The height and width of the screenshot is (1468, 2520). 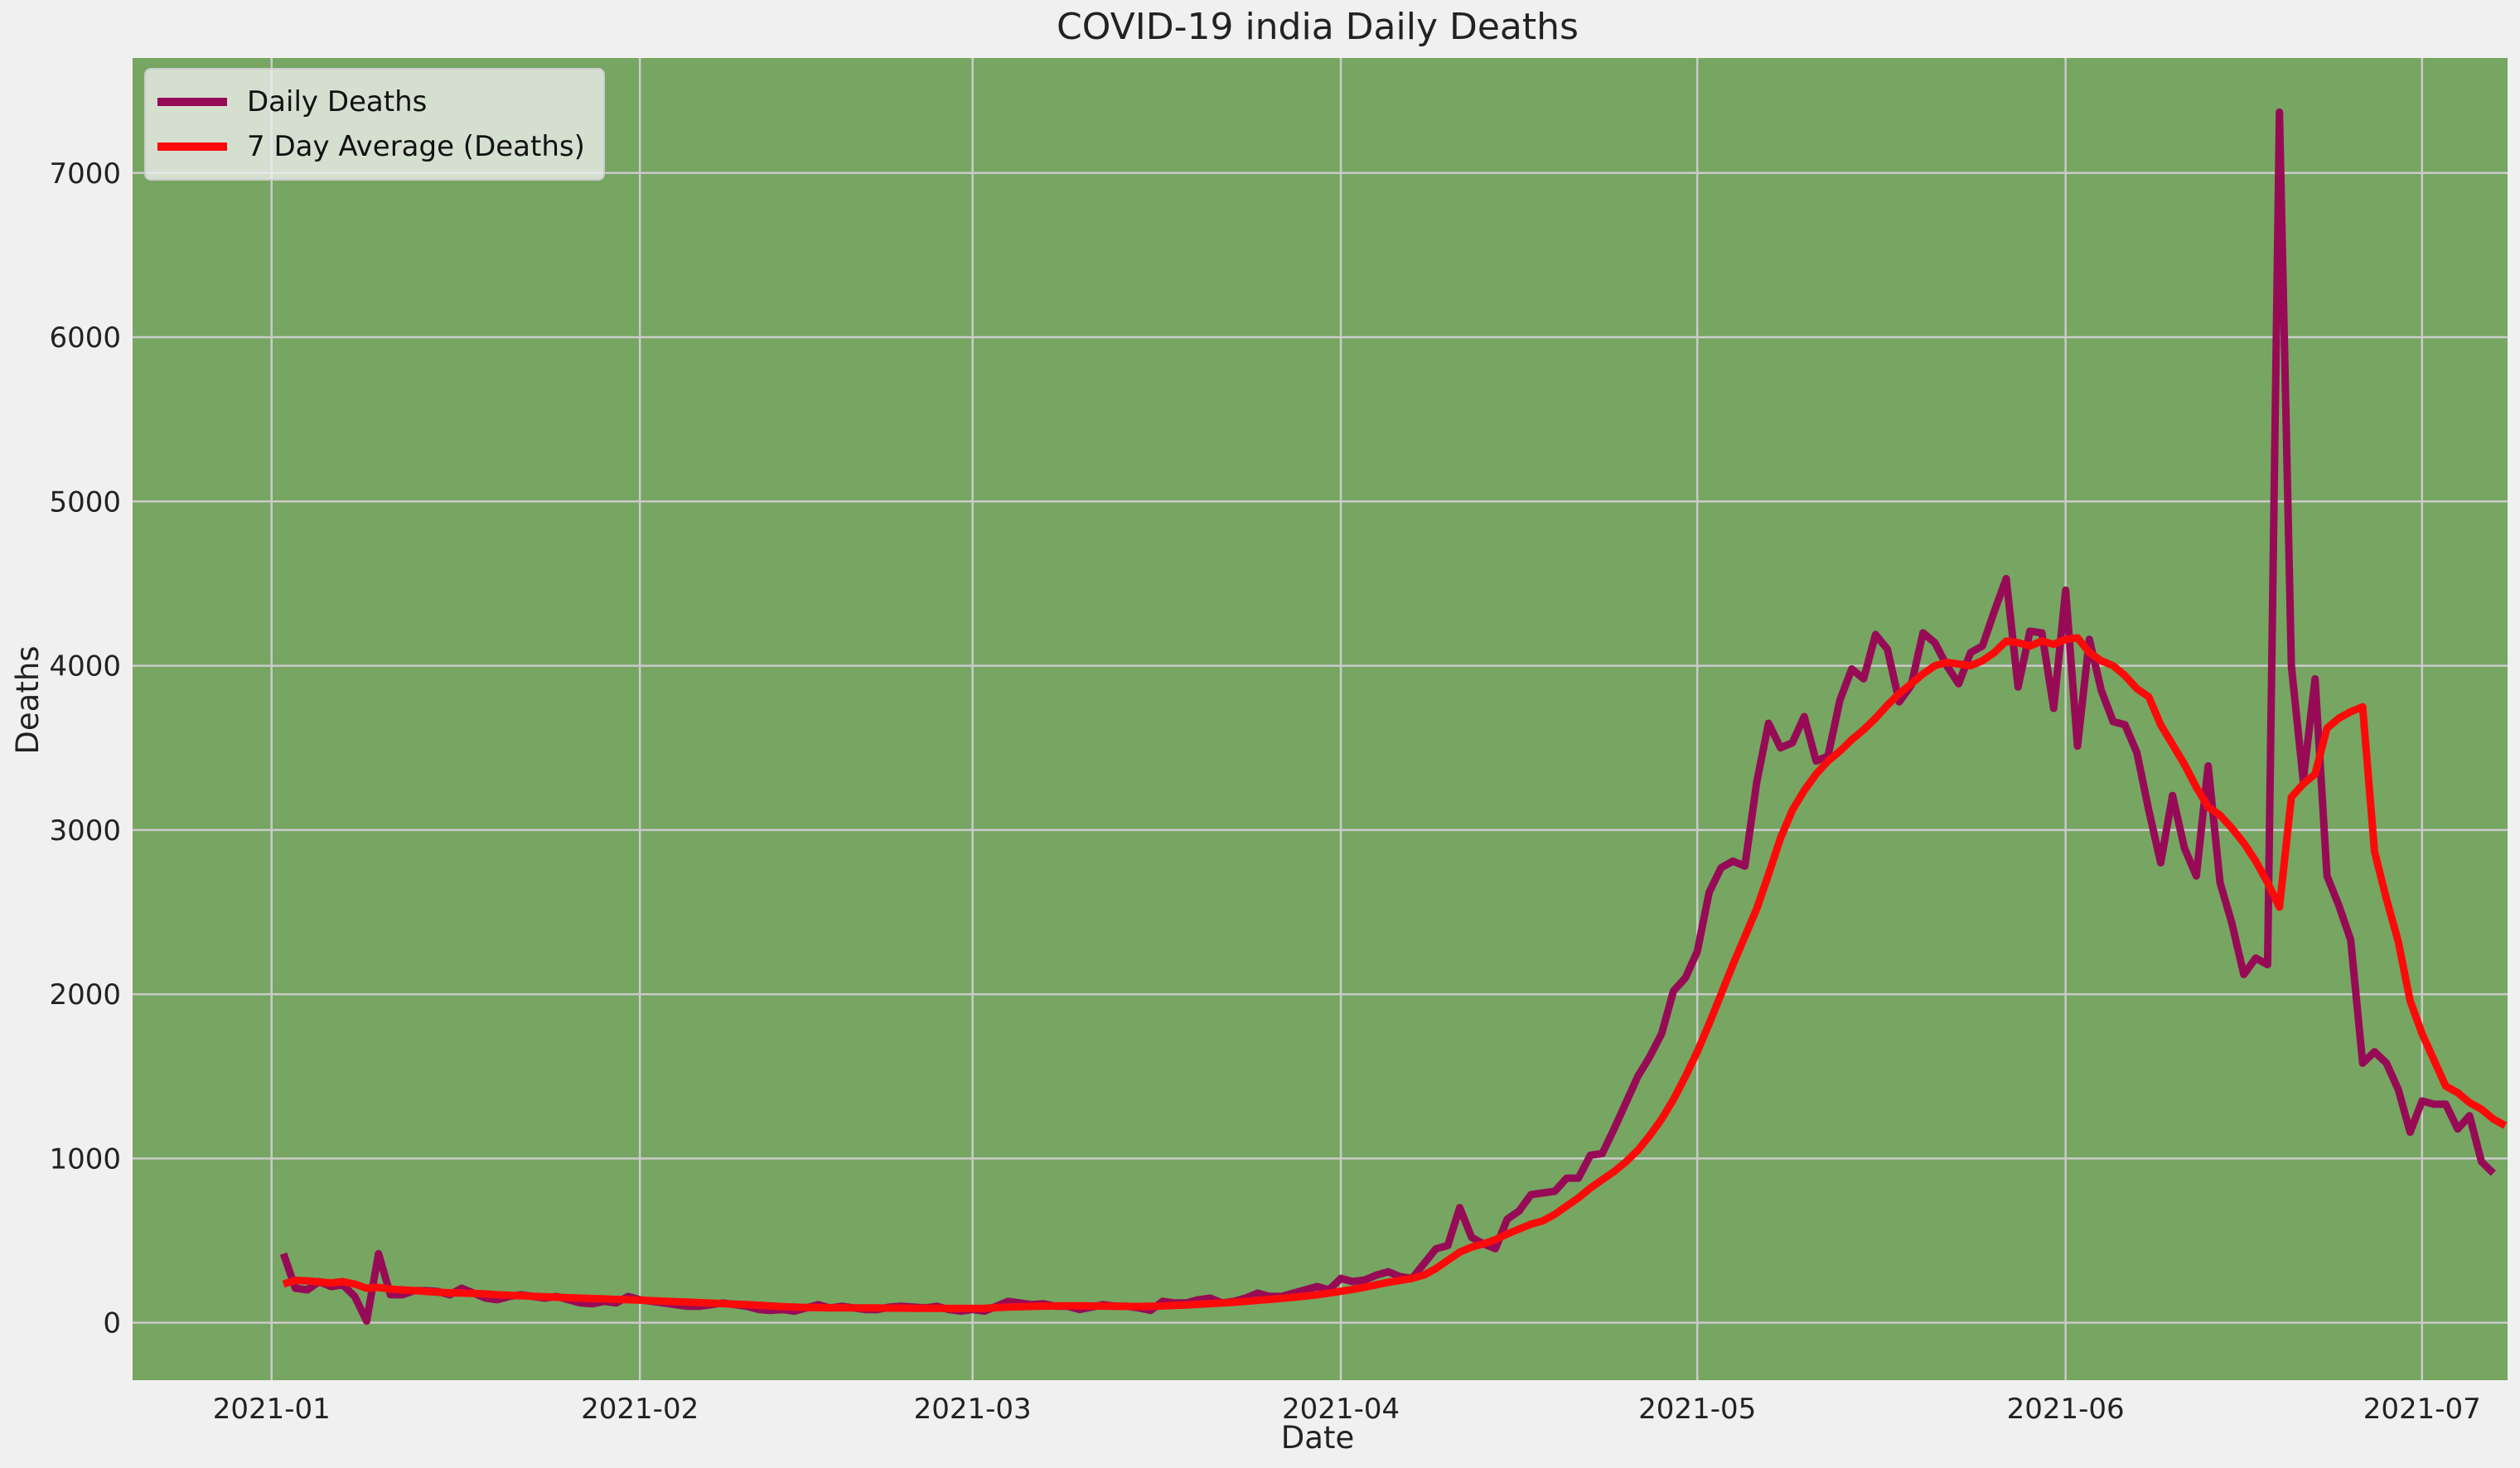 I want to click on y-tick-label: 6000, so click(x=85, y=338).